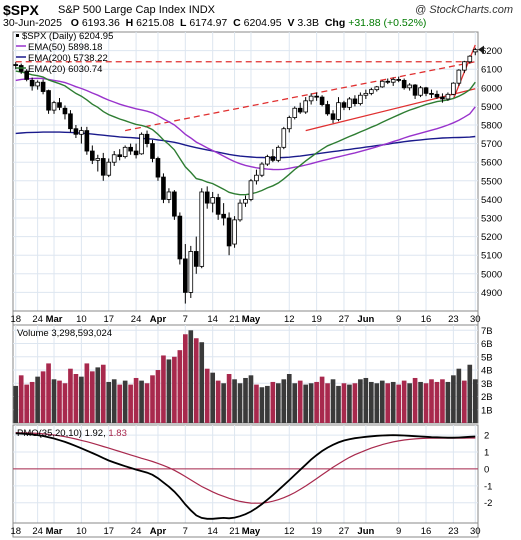 This screenshot has width=521, height=540. Describe the element at coordinates (15, 319) in the screenshot. I see `date-tick-label: 18` at that location.